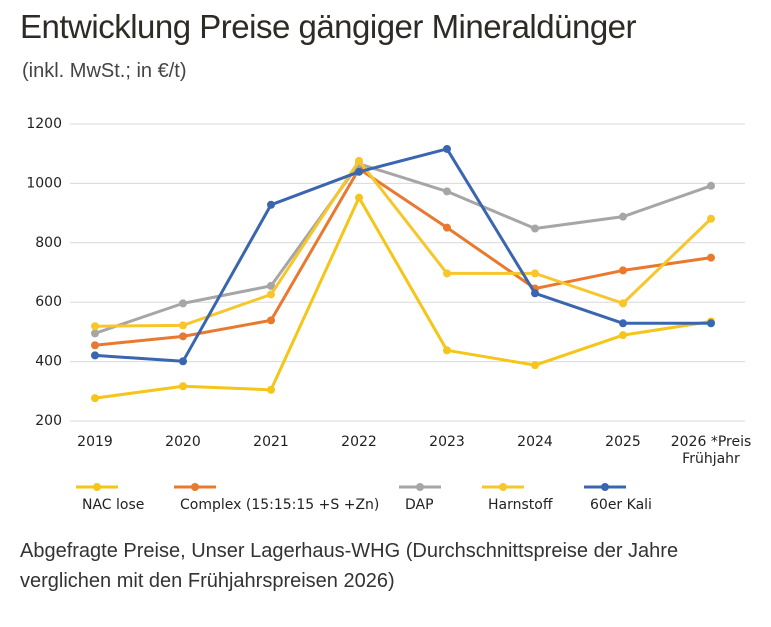  What do you see at coordinates (419, 505) in the screenshot?
I see `legend-label: DAP` at bounding box center [419, 505].